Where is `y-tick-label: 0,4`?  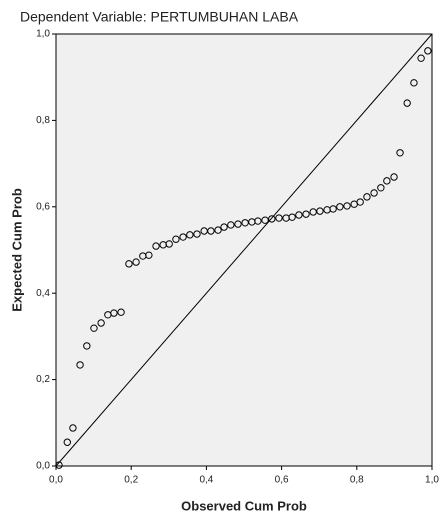
y-tick-label: 0,4 is located at coordinates (43, 293).